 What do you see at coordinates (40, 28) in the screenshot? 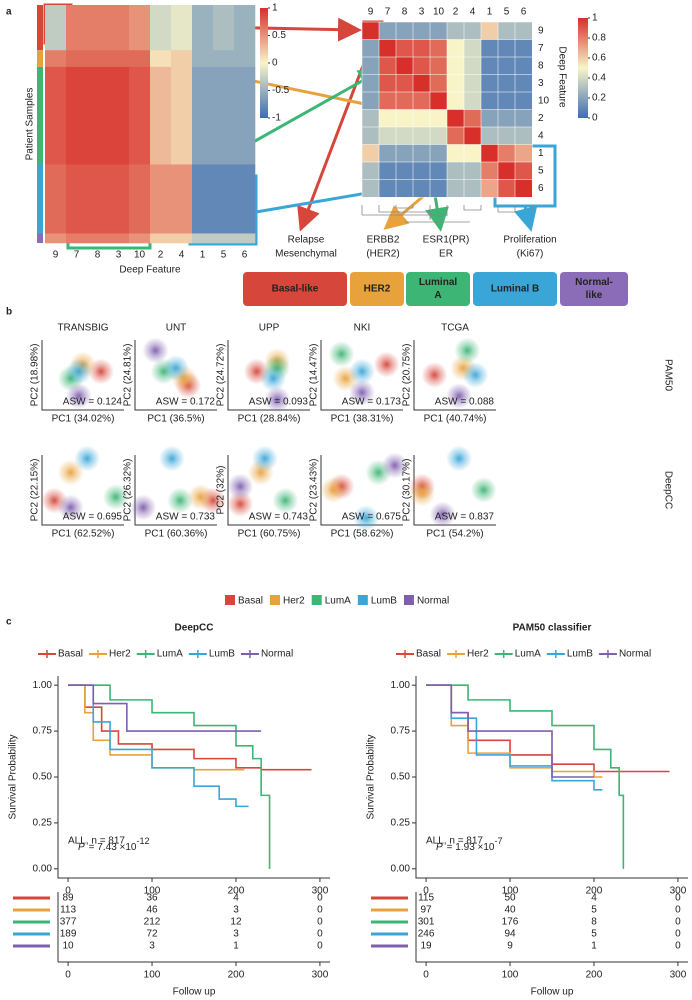
I see `row-annotation` at bounding box center [40, 28].